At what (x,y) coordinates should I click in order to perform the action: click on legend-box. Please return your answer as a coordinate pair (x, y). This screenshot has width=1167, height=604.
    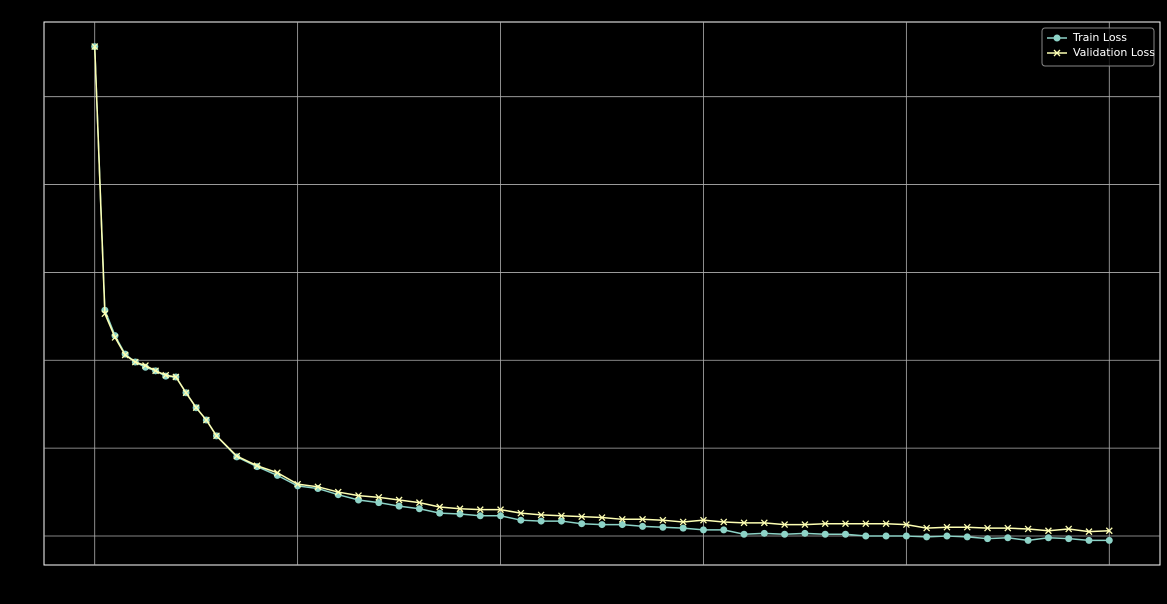
    Looking at the image, I should click on (1098, 47).